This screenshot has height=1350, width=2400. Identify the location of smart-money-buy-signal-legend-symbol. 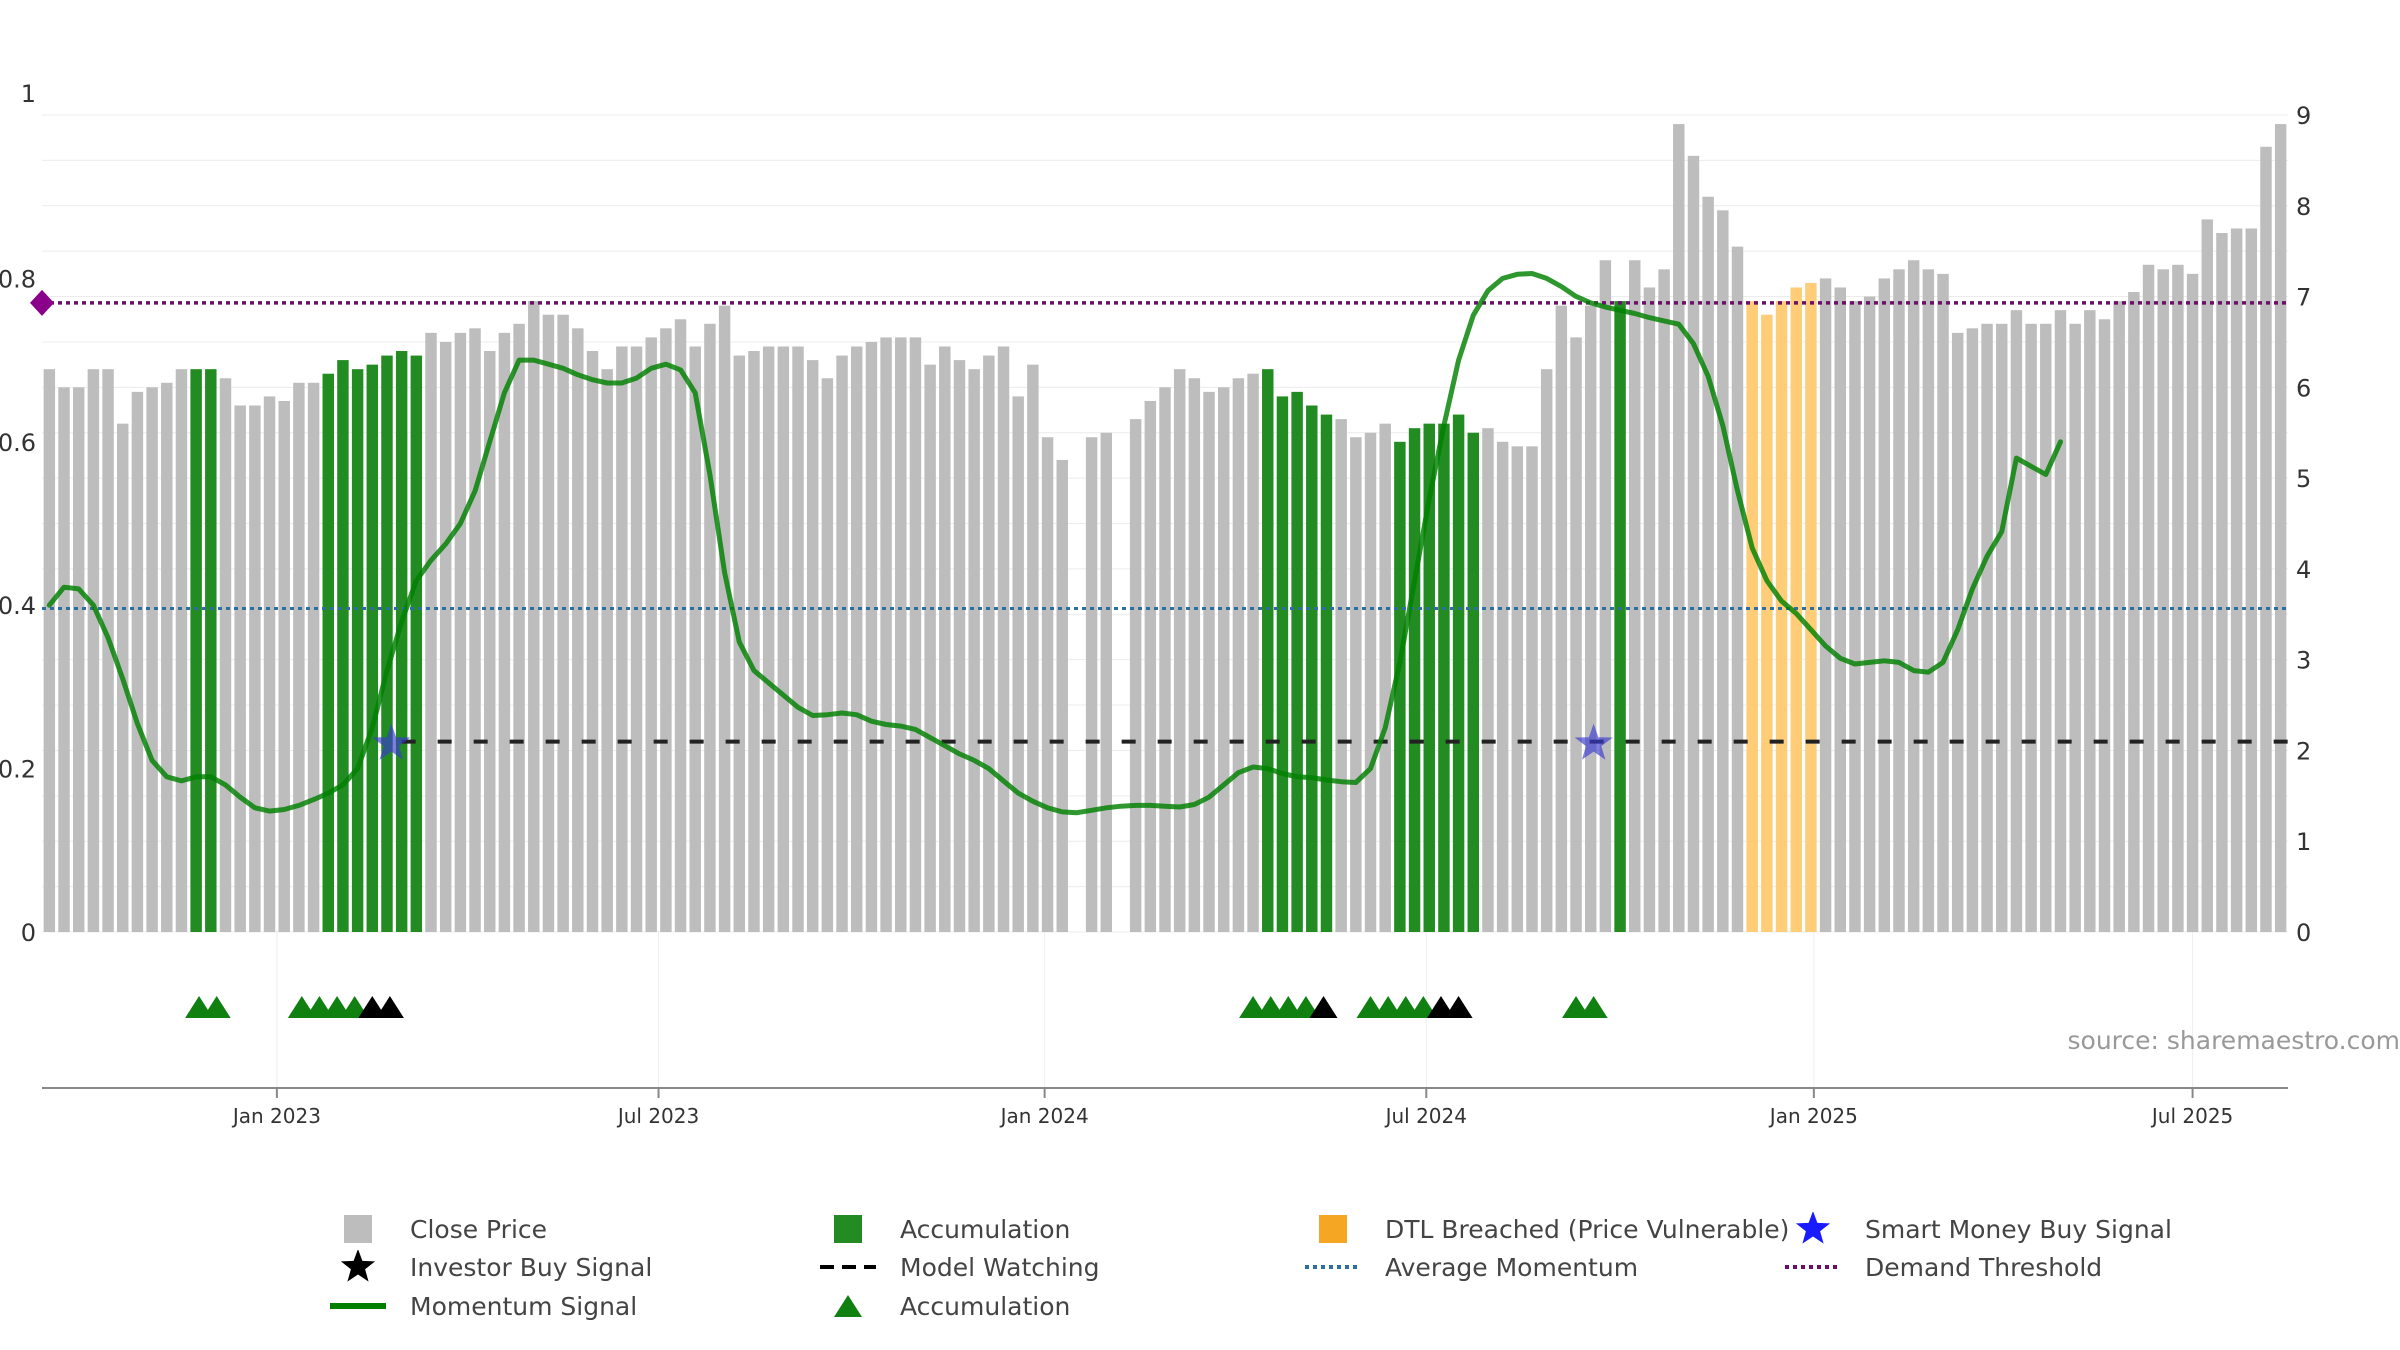
(1813, 1228).